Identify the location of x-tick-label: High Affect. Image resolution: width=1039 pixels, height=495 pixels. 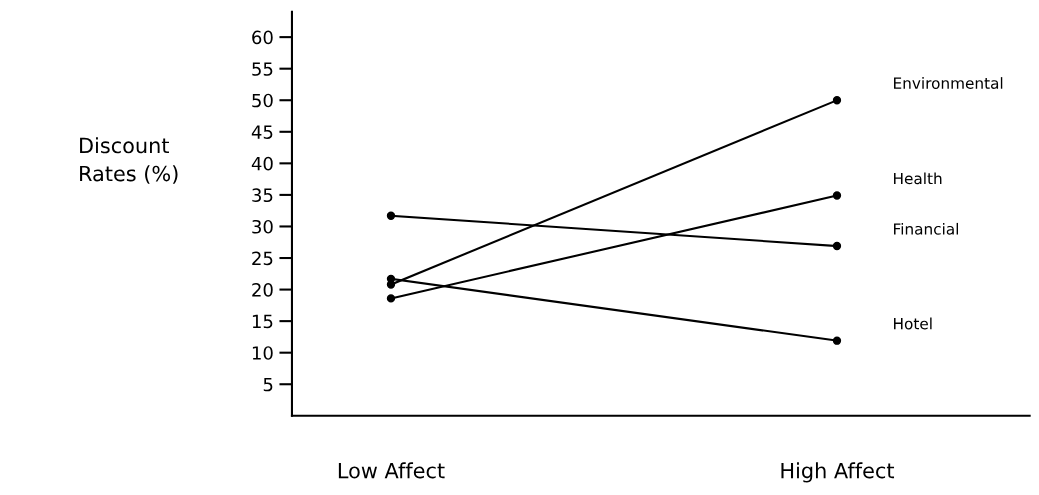
(838, 472).